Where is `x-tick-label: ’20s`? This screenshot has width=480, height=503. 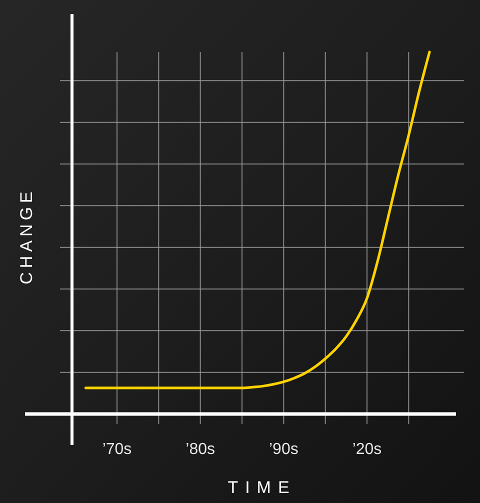 x-tick-label: ’20s is located at coordinates (367, 449).